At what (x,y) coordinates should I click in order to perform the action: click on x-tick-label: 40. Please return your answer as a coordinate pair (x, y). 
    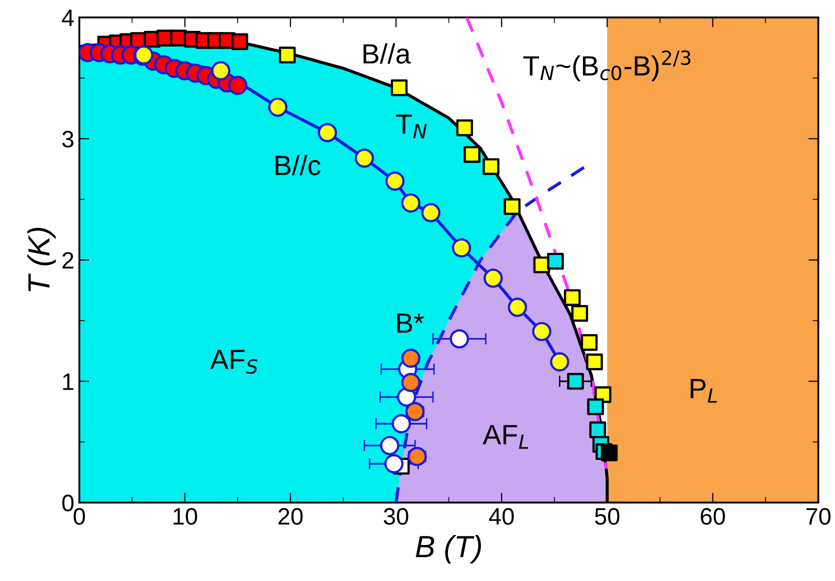
    Looking at the image, I should click on (501, 516).